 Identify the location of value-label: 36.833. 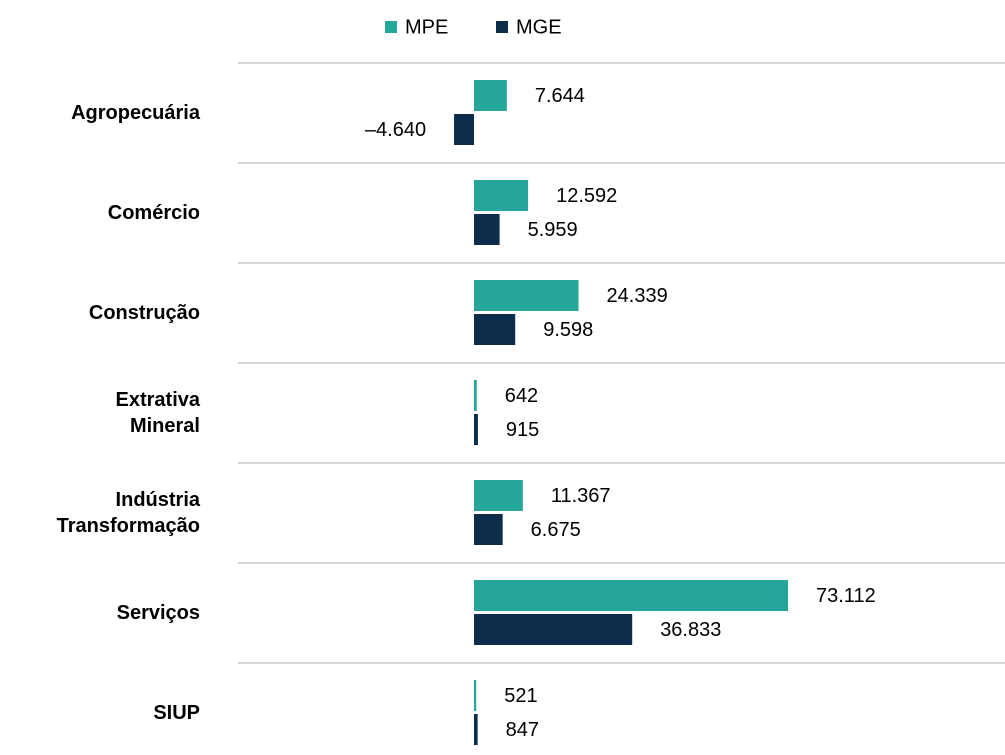
(690, 630).